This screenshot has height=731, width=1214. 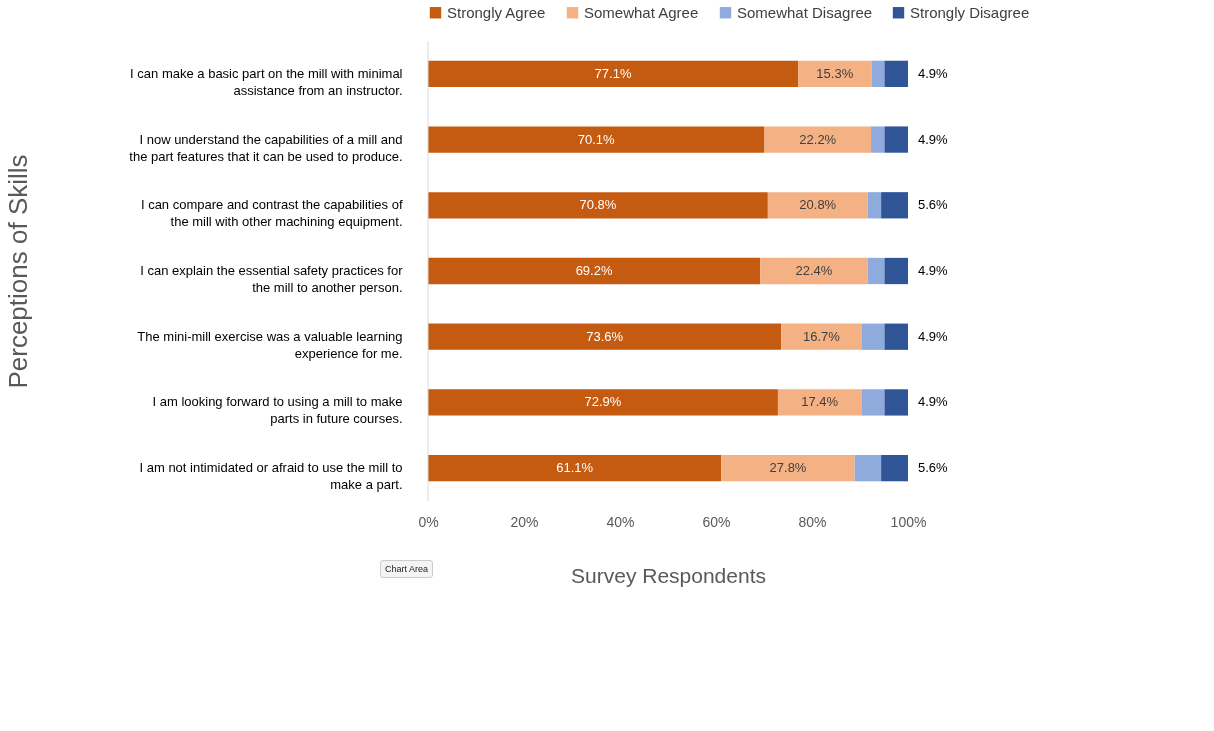 I want to click on data-label: 22.4%, so click(x=814, y=270).